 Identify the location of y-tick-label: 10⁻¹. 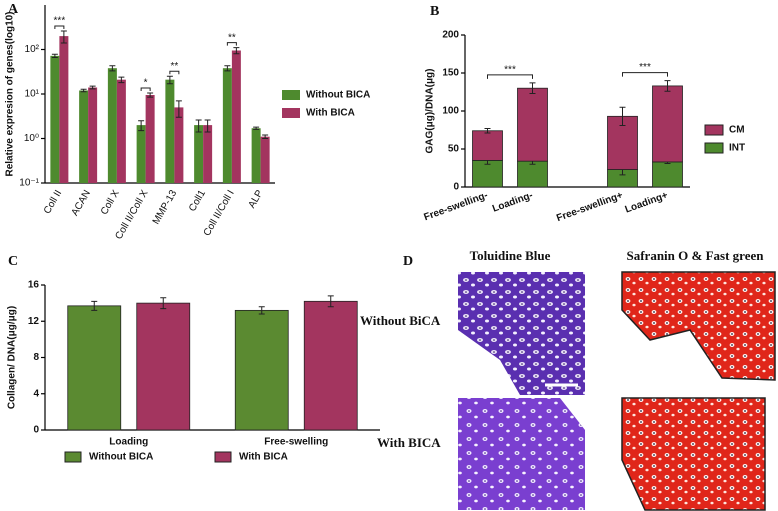
(29, 183).